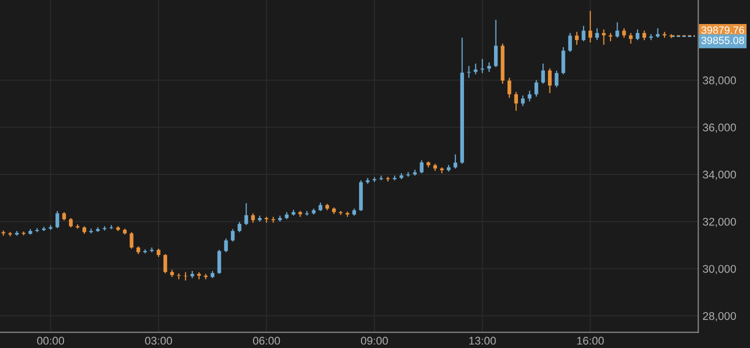  What do you see at coordinates (719, 175) in the screenshot?
I see `y-tick-label: 34,000` at bounding box center [719, 175].